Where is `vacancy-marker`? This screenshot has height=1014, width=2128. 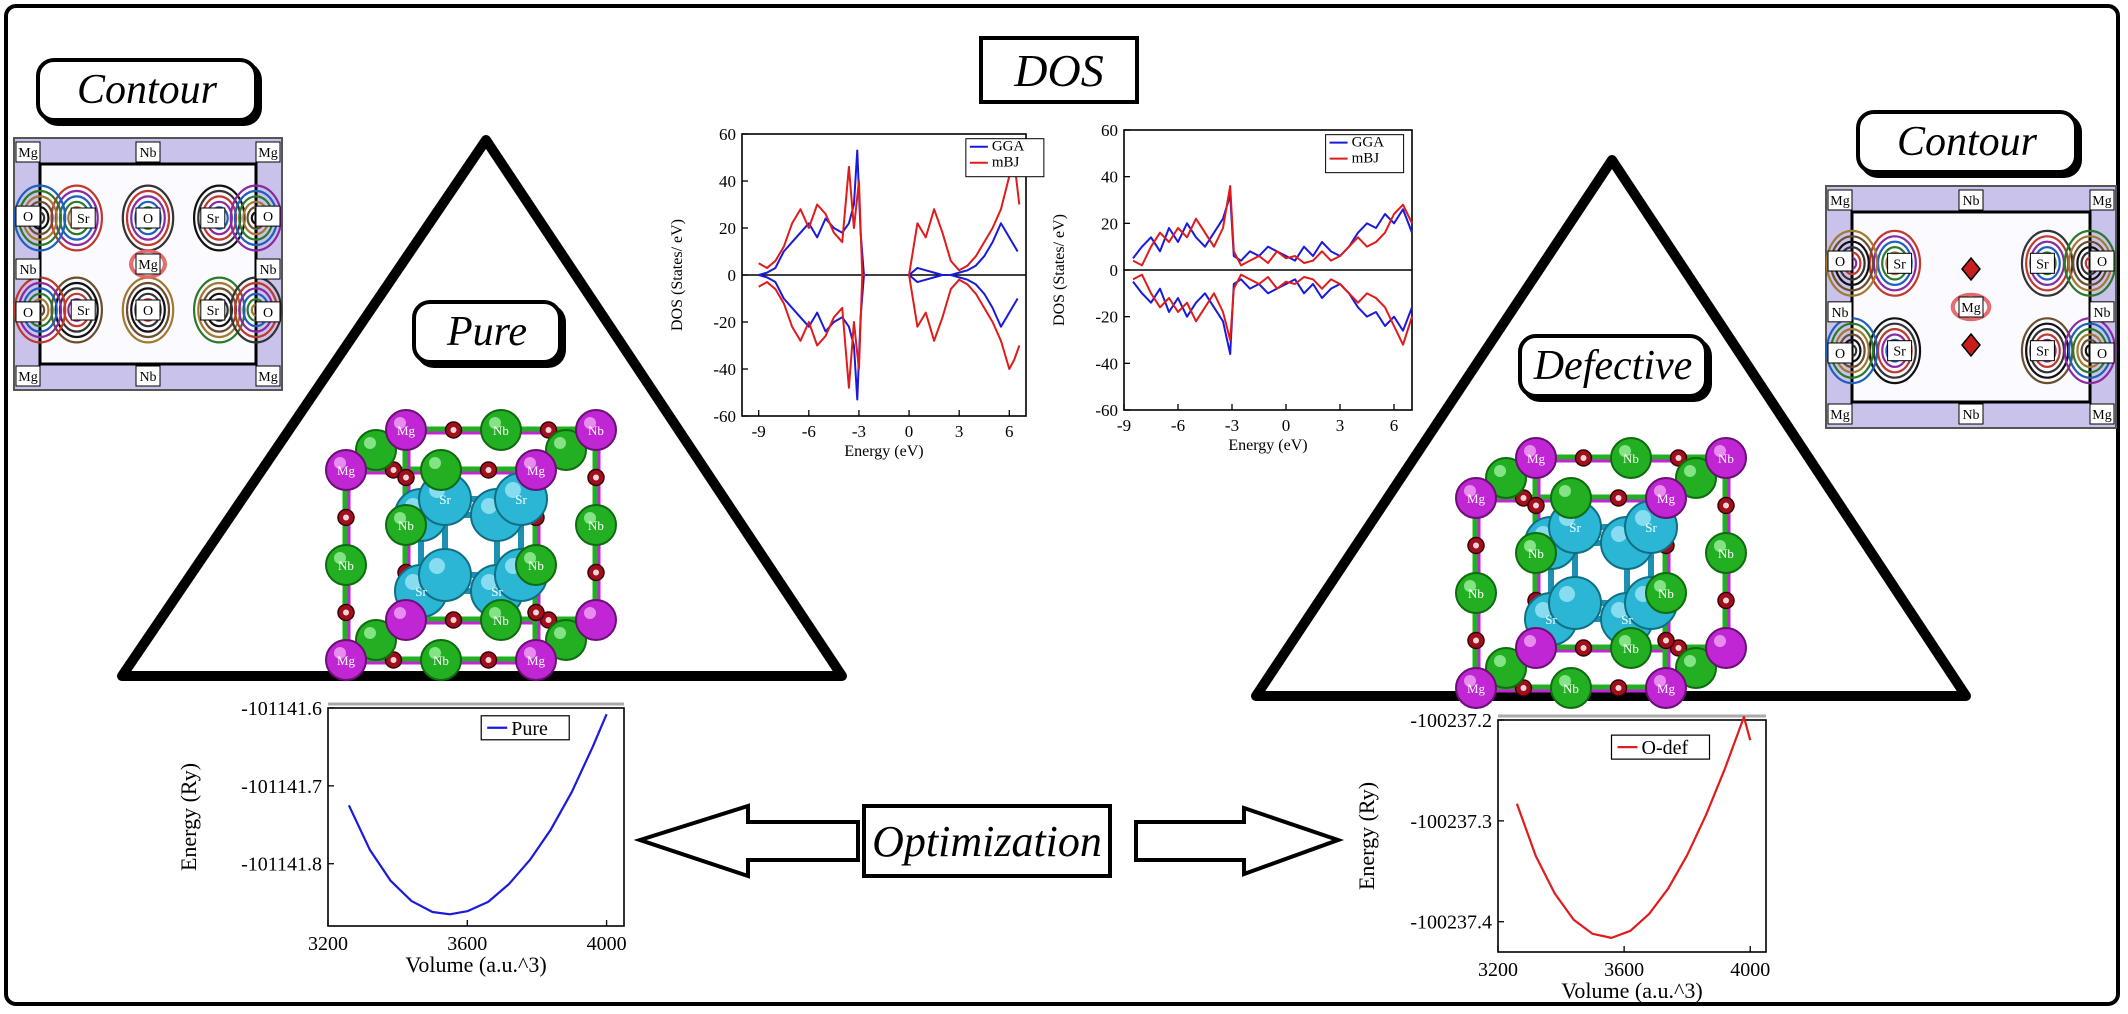
vacancy-marker is located at coordinates (1971, 269).